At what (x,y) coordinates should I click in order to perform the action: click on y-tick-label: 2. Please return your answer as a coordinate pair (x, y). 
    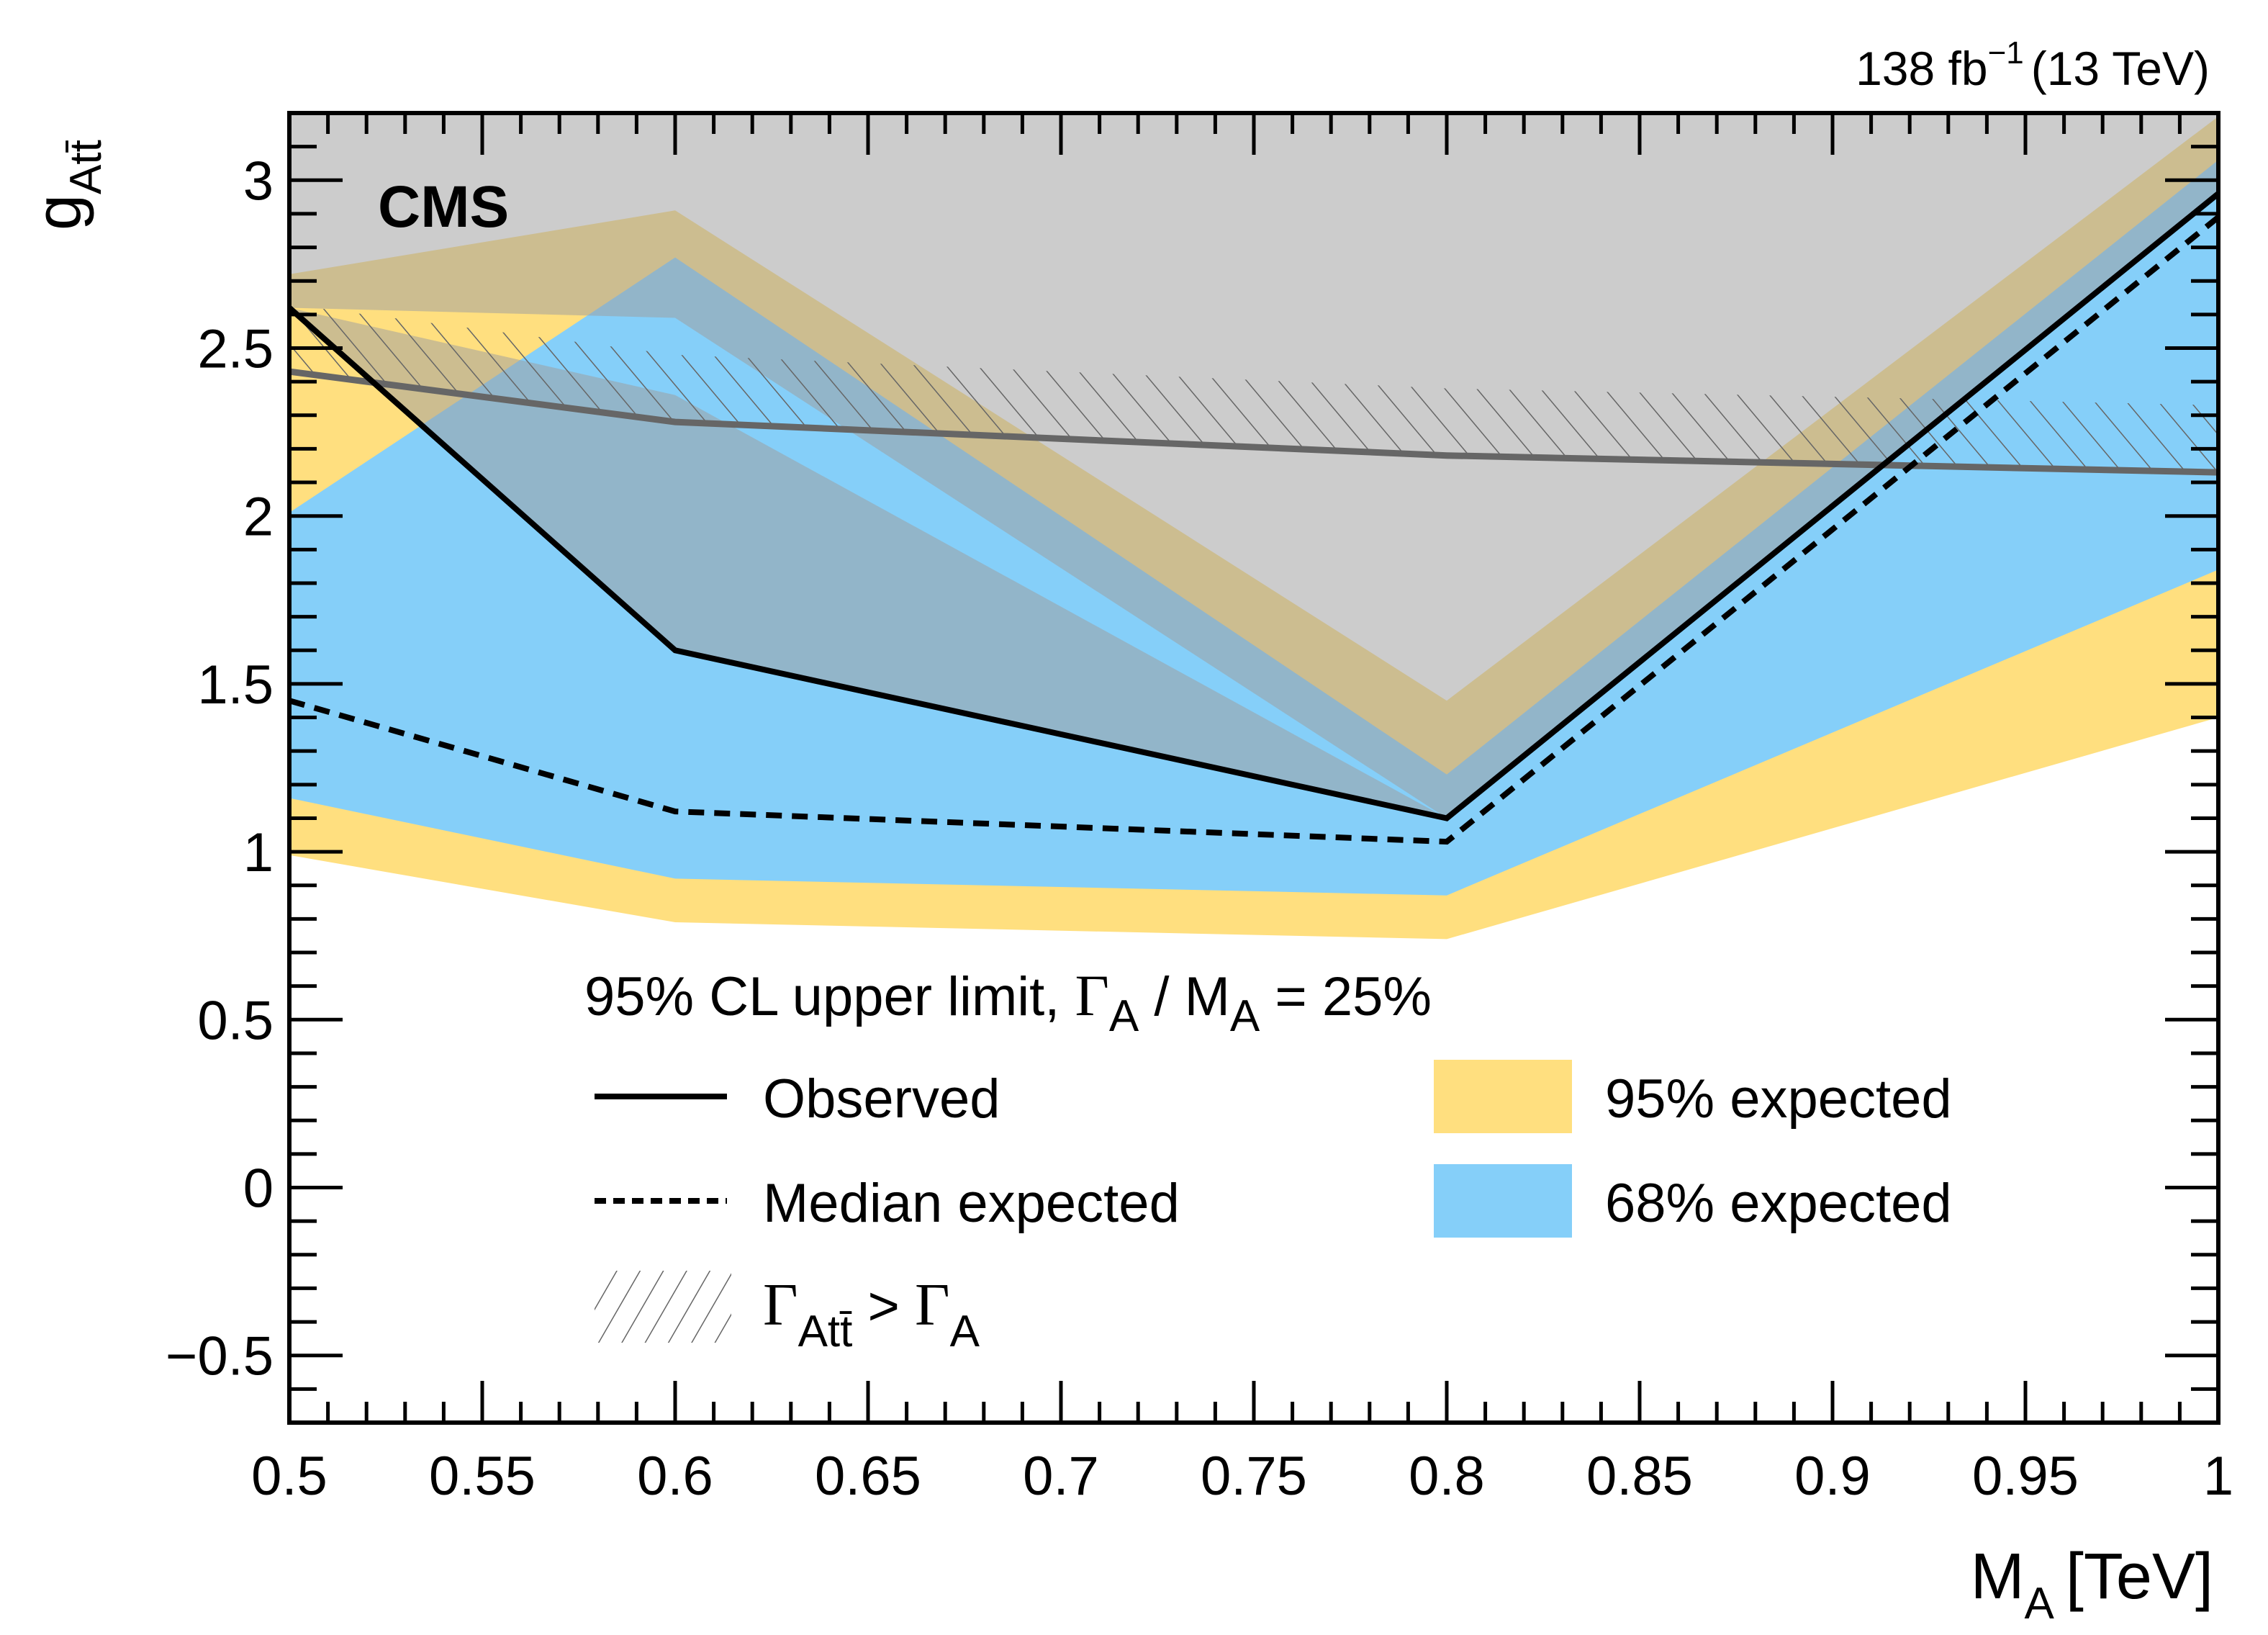
    Looking at the image, I should click on (258, 517).